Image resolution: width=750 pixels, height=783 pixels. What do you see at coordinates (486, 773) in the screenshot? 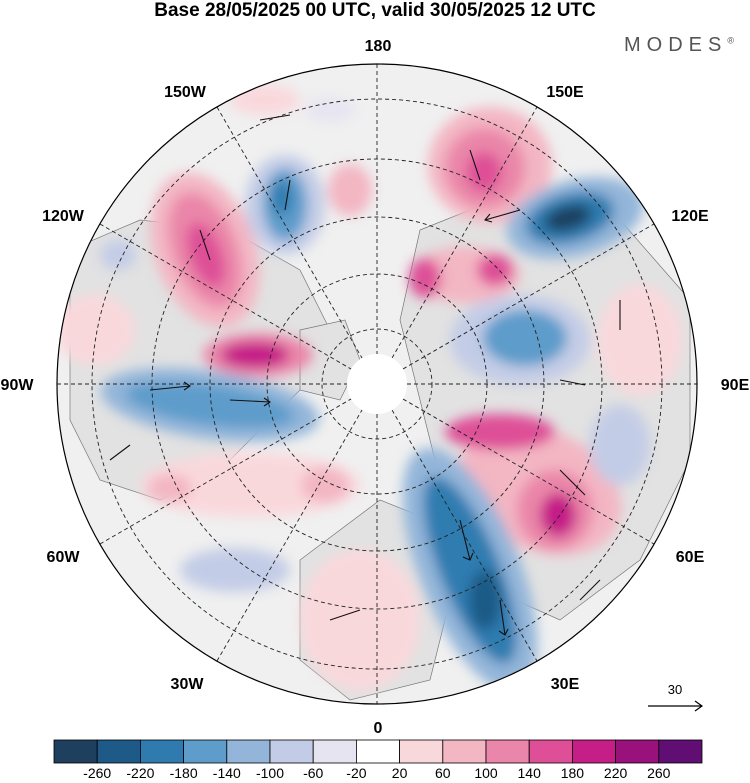
I see `colorbar-tick-label: 100` at bounding box center [486, 773].